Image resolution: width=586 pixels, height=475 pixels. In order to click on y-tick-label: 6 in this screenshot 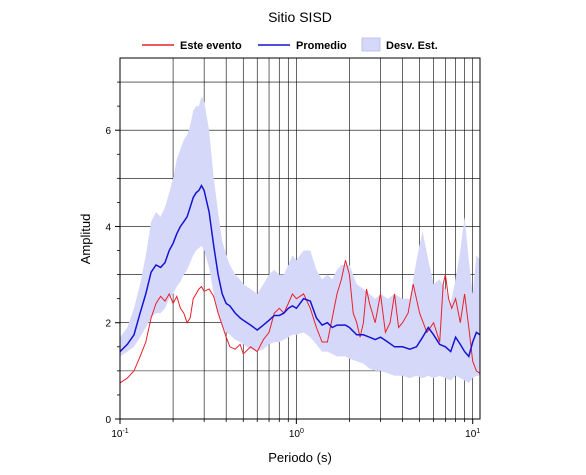, I will do `click(108, 131)`.